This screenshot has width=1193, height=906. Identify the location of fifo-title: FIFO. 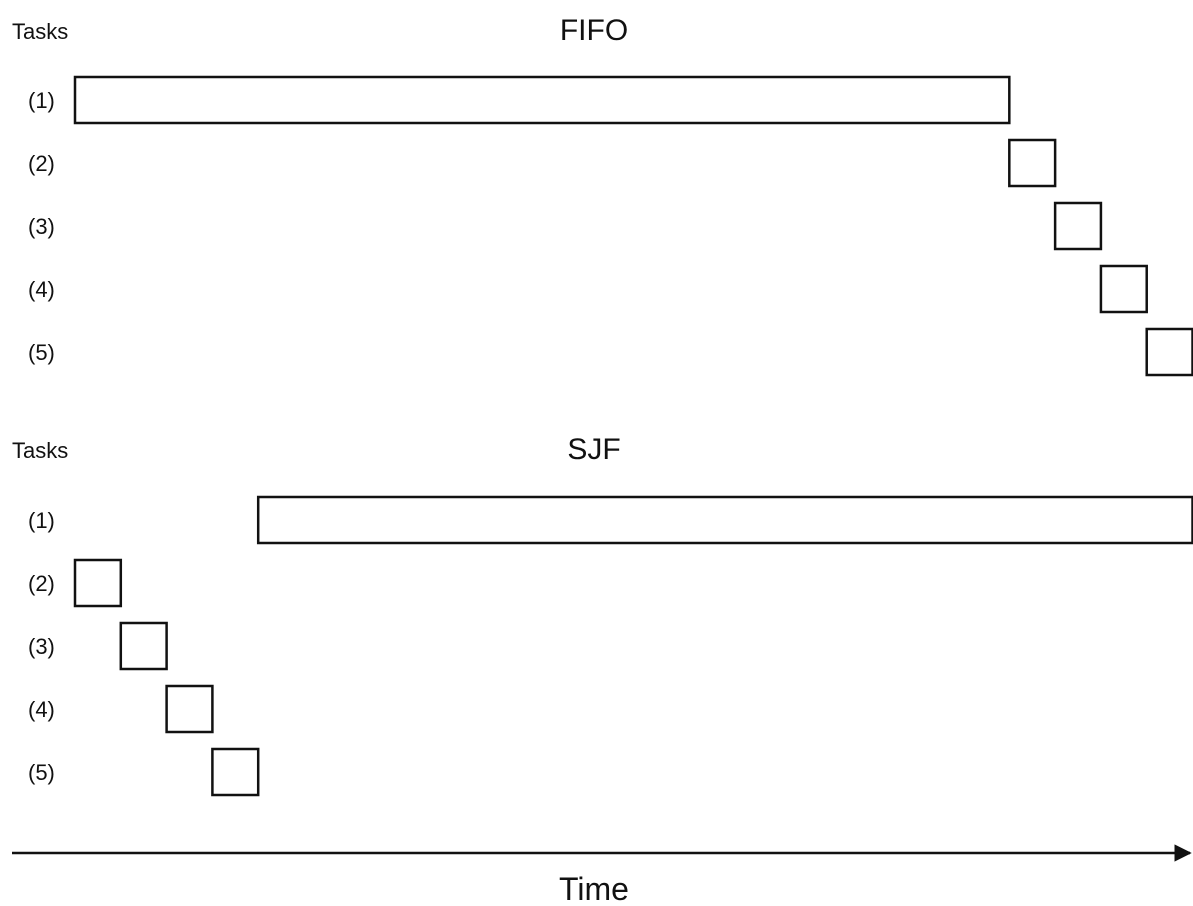
(594, 30).